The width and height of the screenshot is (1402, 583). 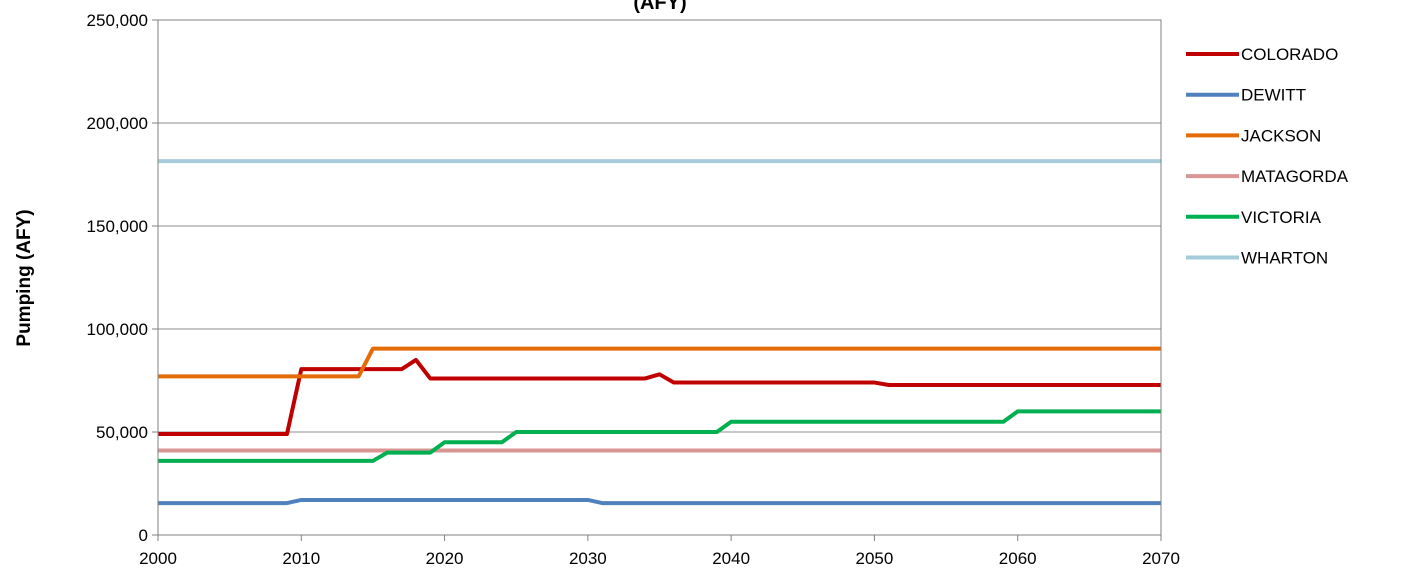 I want to click on series-line-victoria, so click(x=659, y=436).